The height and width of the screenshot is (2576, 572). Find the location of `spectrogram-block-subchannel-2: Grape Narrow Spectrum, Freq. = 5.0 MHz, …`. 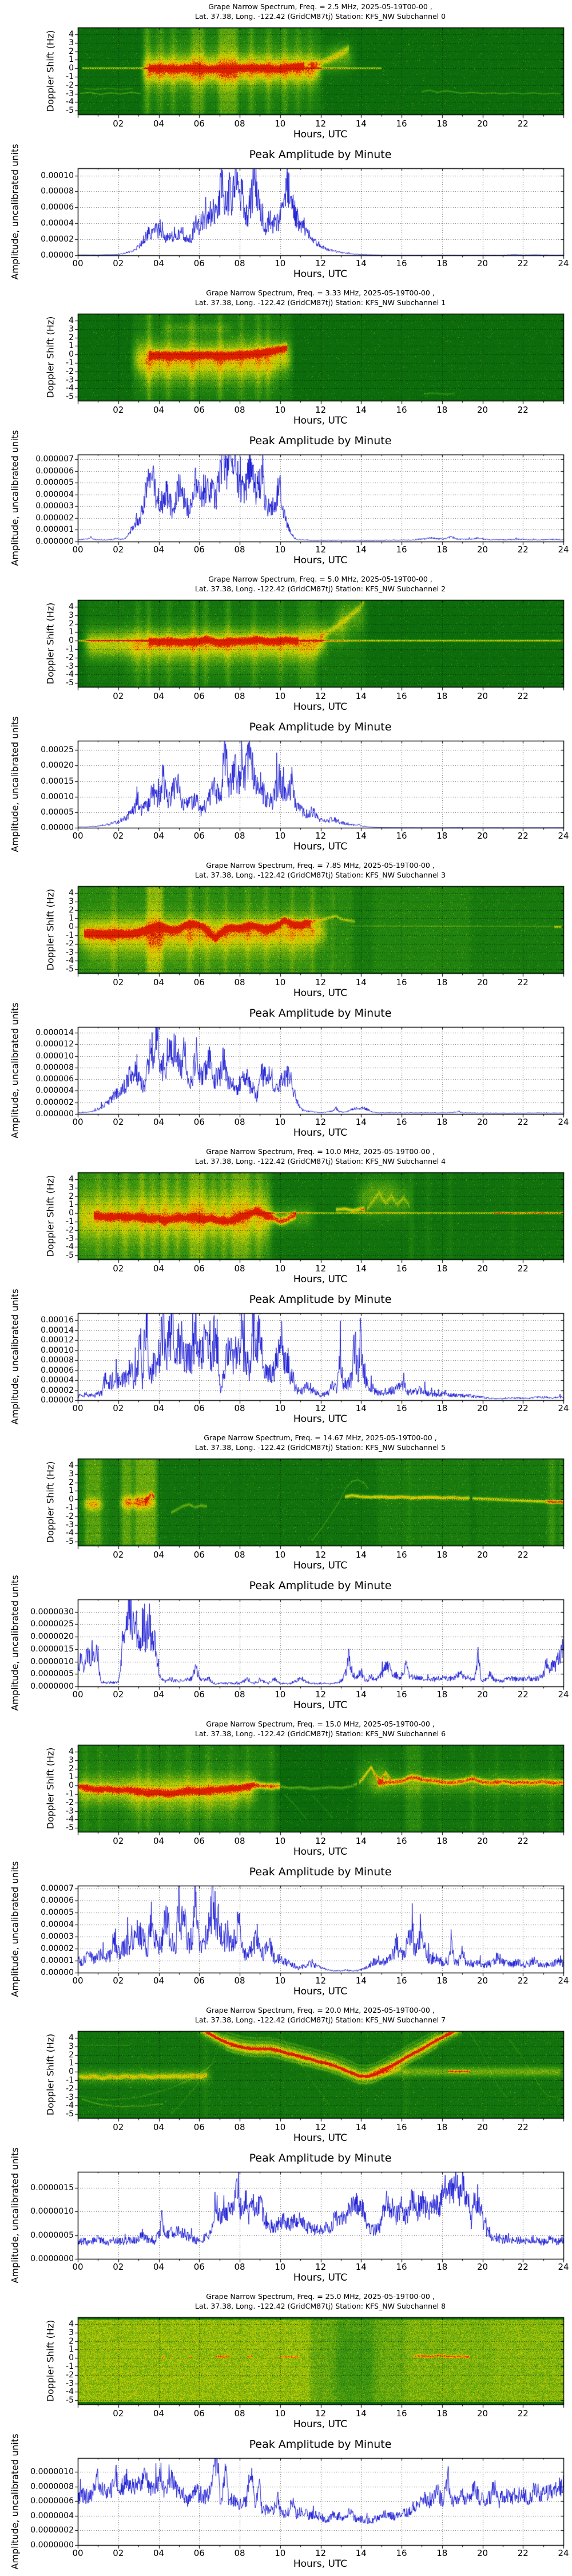

spectrogram-block-subchannel-2: Grape Narrow Spectrum, Freq. = 5.0 MHz, … is located at coordinates (286, 644).